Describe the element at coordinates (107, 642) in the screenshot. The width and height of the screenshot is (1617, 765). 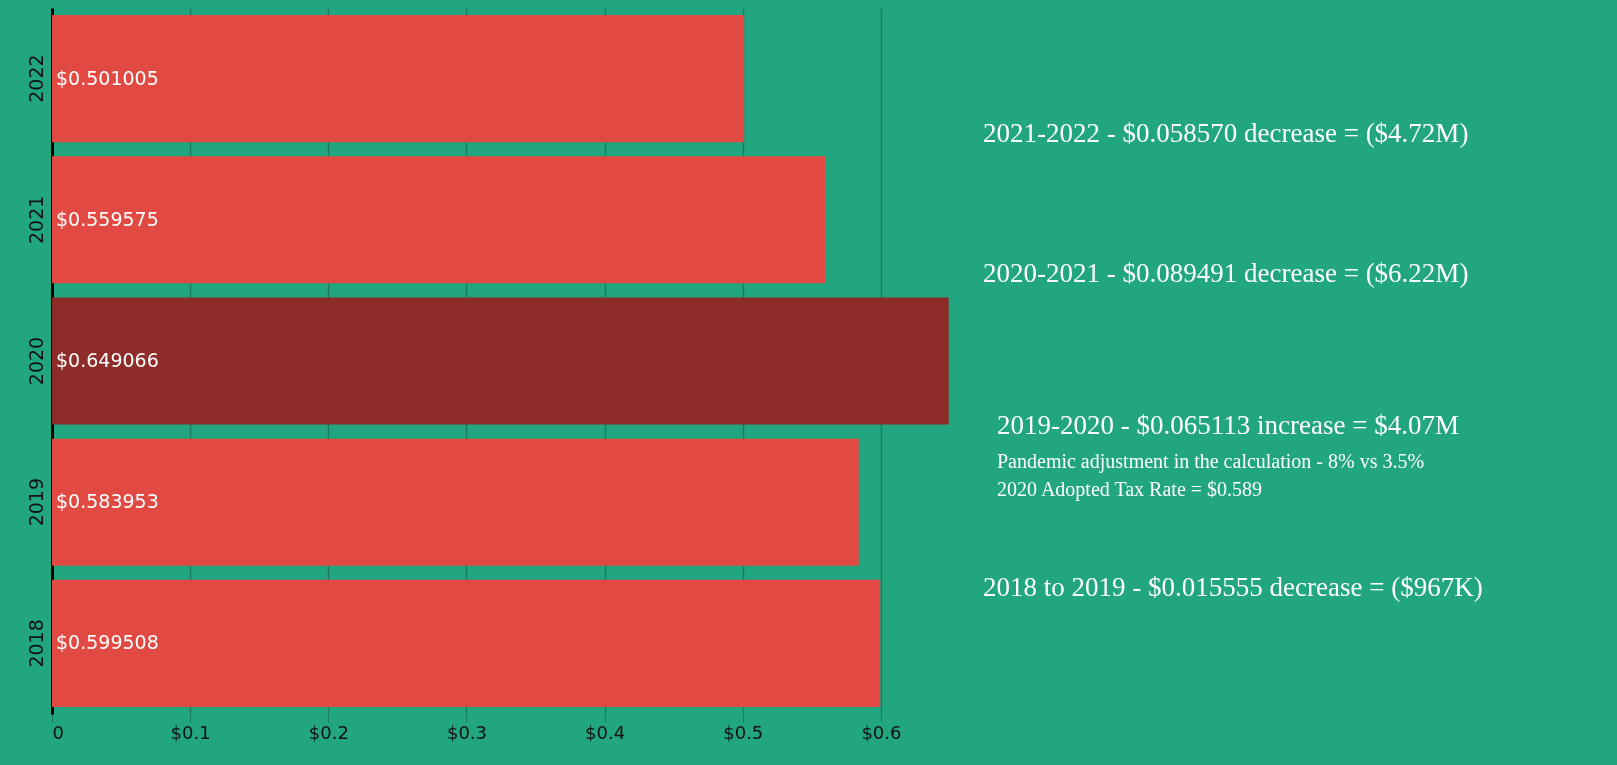
I see `data-label: $0.599508` at that location.